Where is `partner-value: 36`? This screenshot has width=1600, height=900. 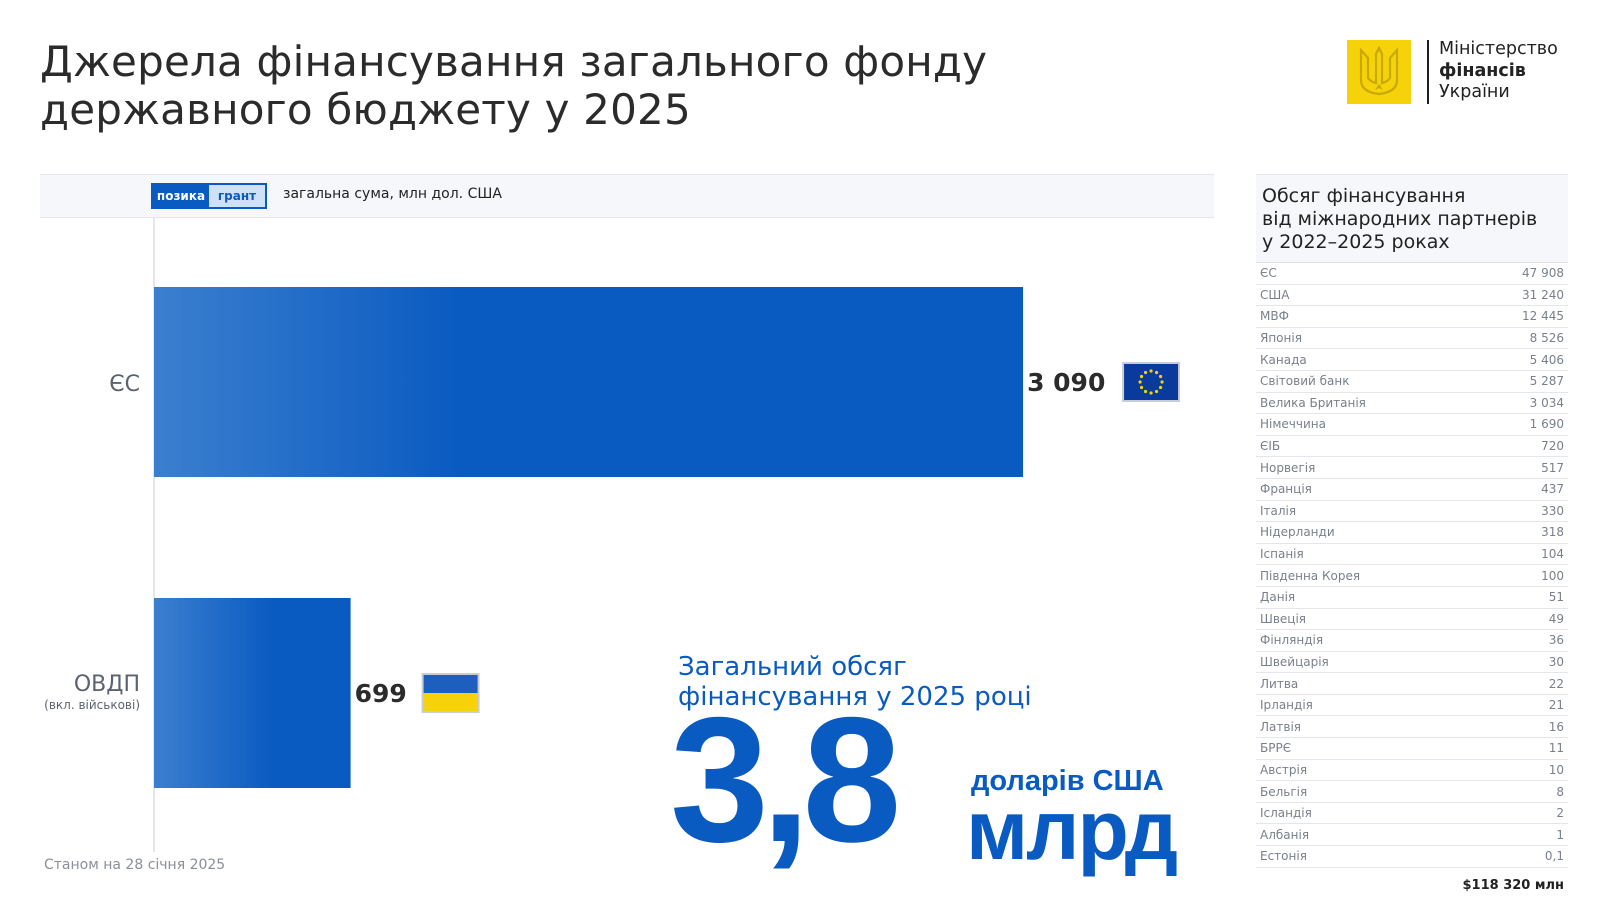 partner-value: 36 is located at coordinates (1556, 640).